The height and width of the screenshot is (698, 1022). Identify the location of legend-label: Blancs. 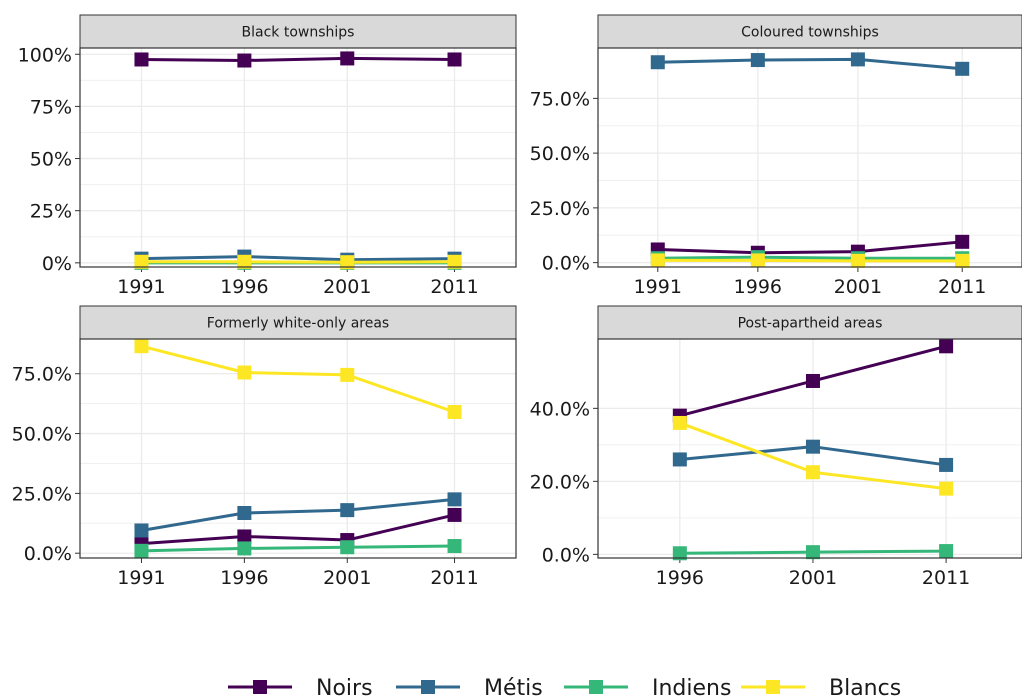
(865, 687).